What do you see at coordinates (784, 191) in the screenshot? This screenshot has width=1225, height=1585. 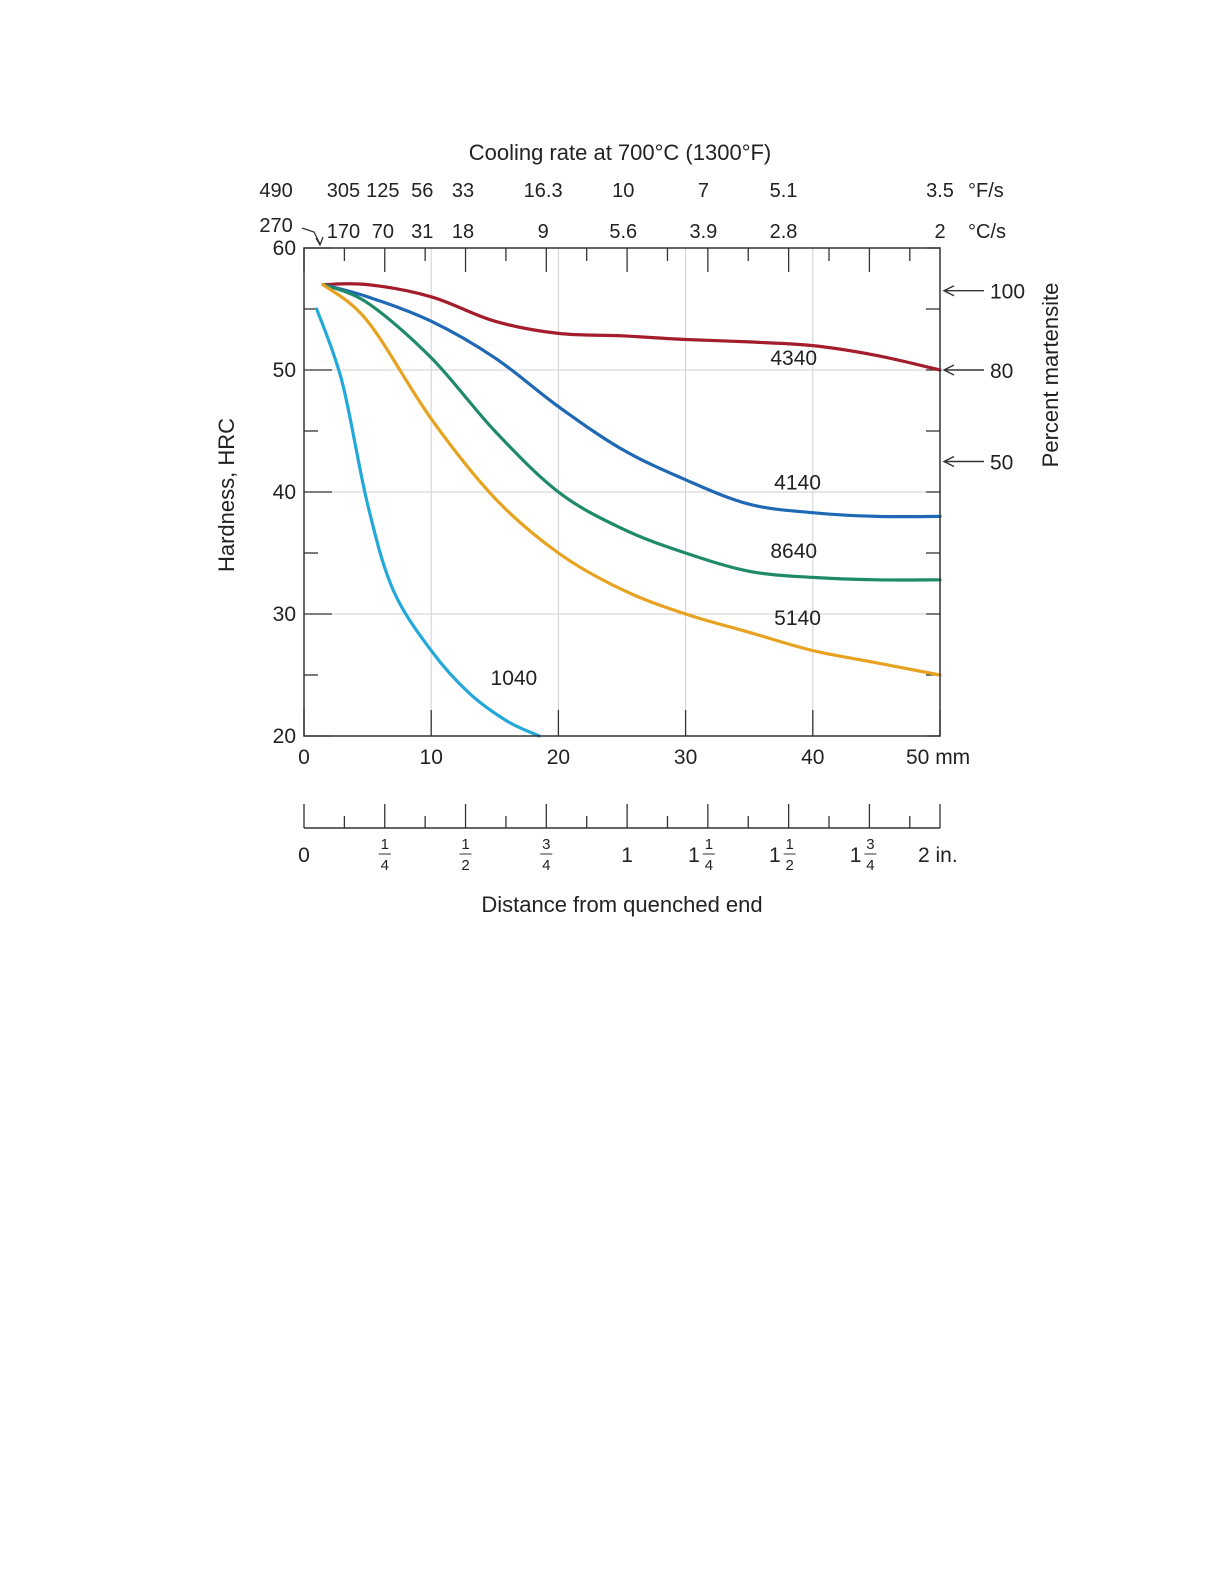 I see `cooling-rate-f-label: 5.1` at bounding box center [784, 191].